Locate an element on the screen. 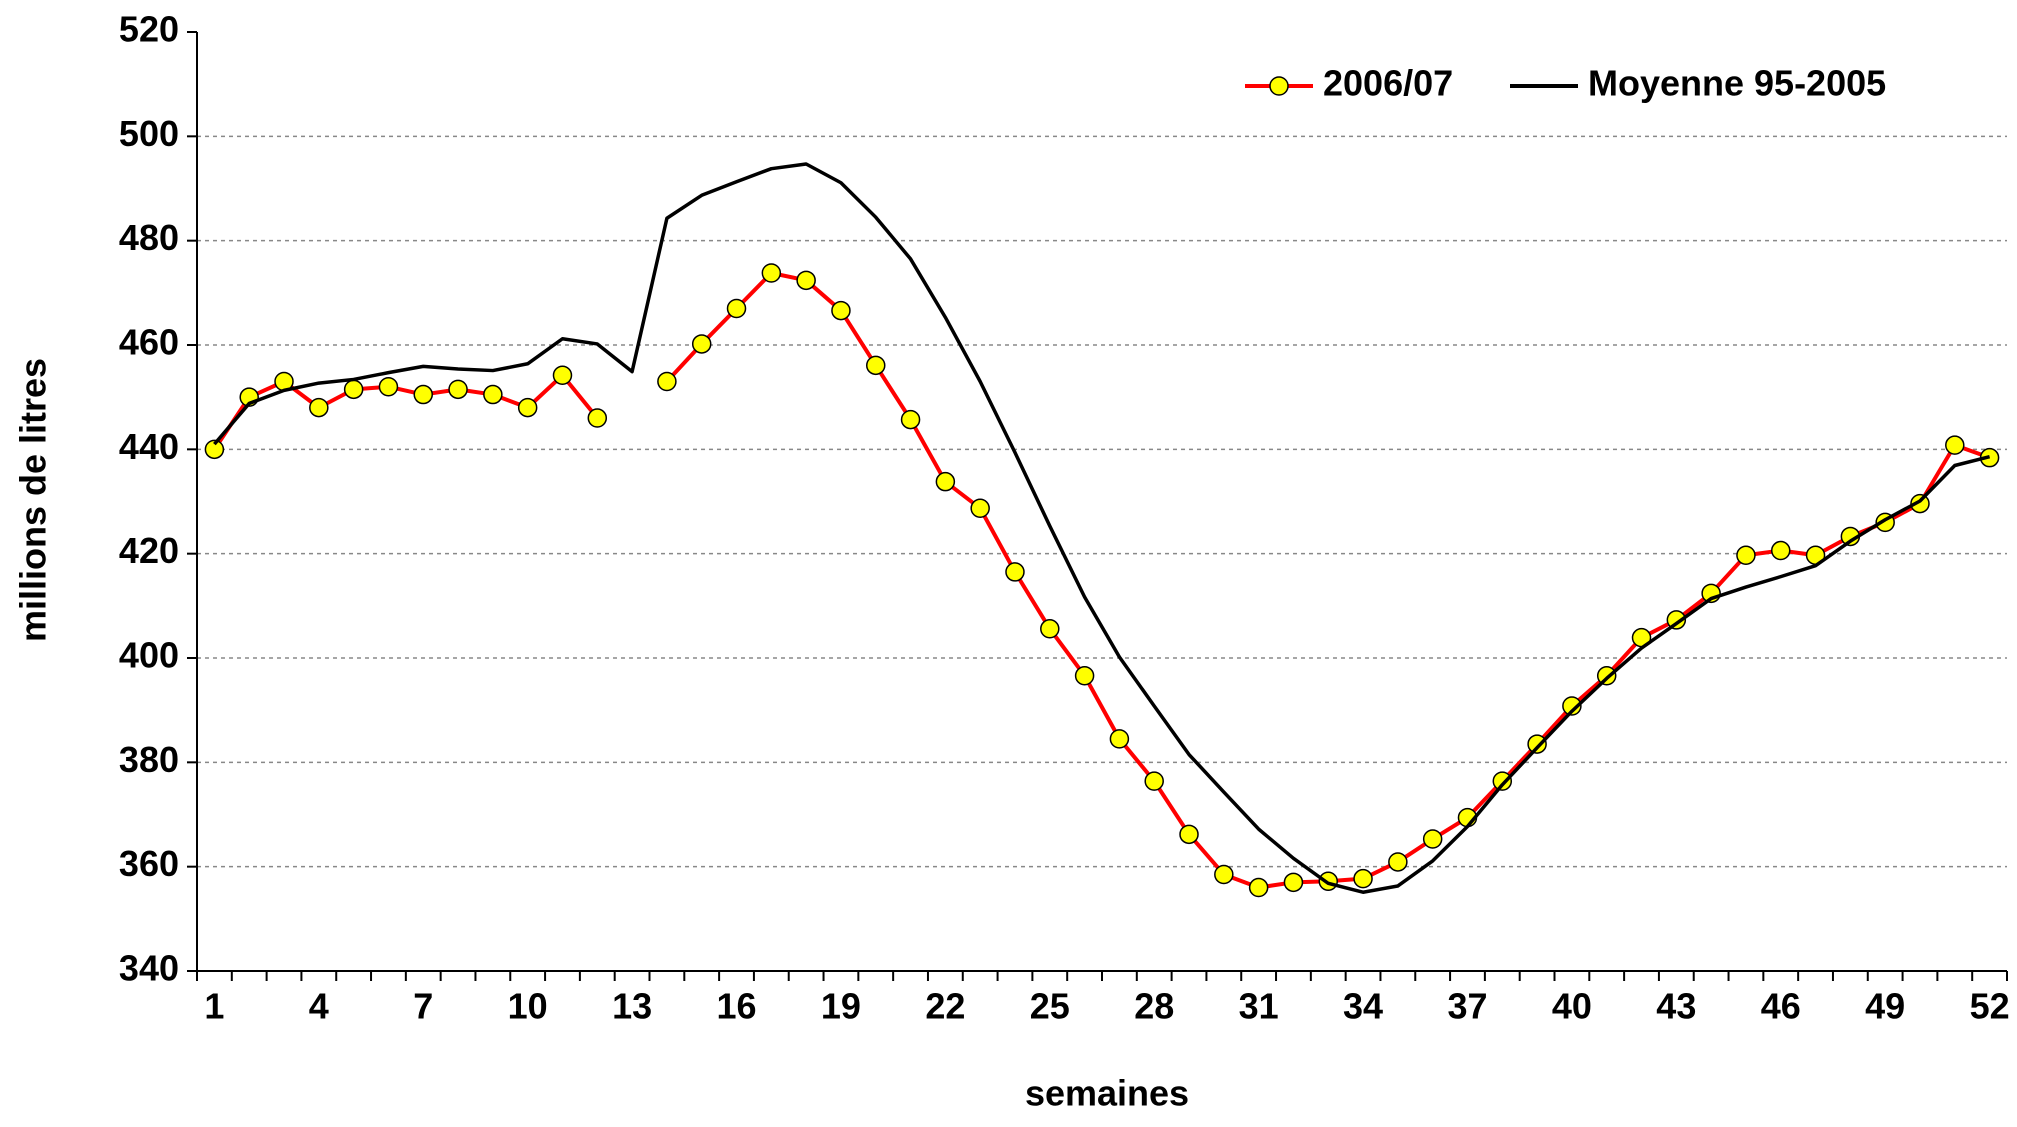 Image resolution: width=2017 pixels, height=1127 pixels. x-tick-label: 49 is located at coordinates (1885, 1006).